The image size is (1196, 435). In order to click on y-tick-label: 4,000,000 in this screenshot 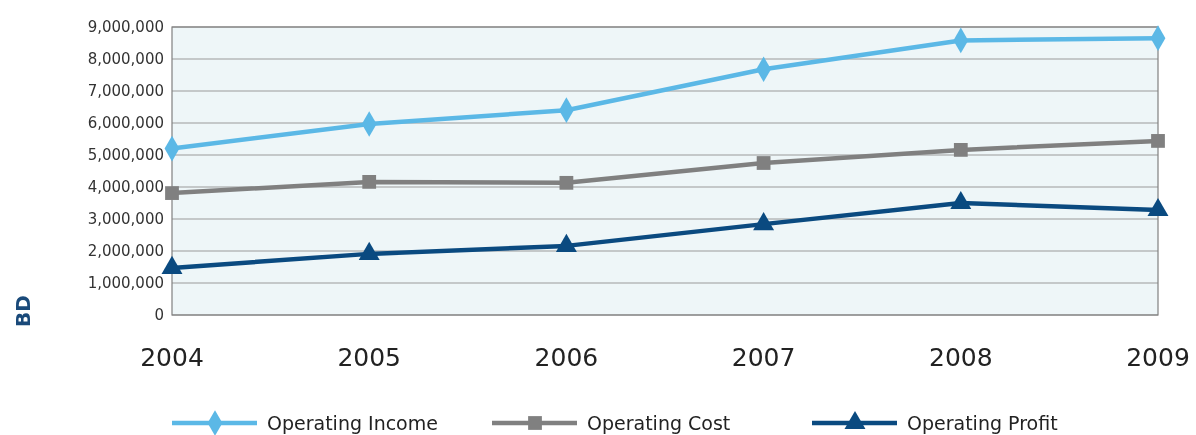, I will do `click(125, 187)`.